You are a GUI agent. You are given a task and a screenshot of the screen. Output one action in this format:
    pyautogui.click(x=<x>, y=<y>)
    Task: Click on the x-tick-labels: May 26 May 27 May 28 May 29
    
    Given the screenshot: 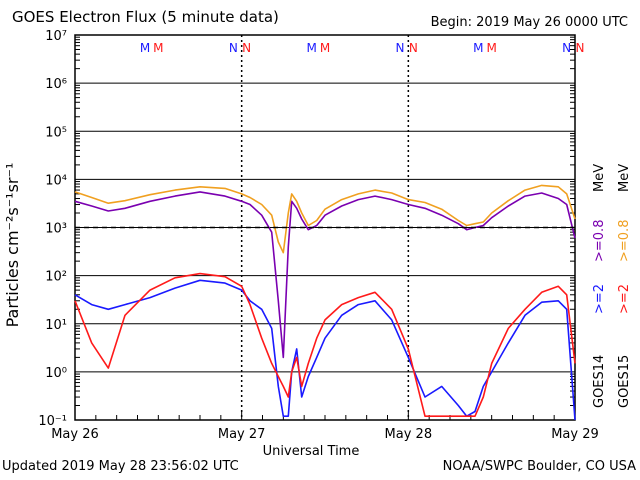 What is the action you would take?
    pyautogui.click(x=325, y=434)
    